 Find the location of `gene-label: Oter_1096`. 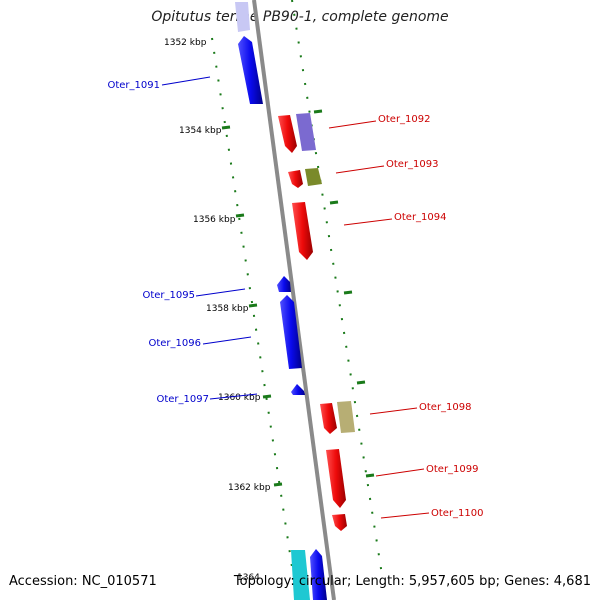

gene-label: Oter_1096 is located at coordinates (174, 343).